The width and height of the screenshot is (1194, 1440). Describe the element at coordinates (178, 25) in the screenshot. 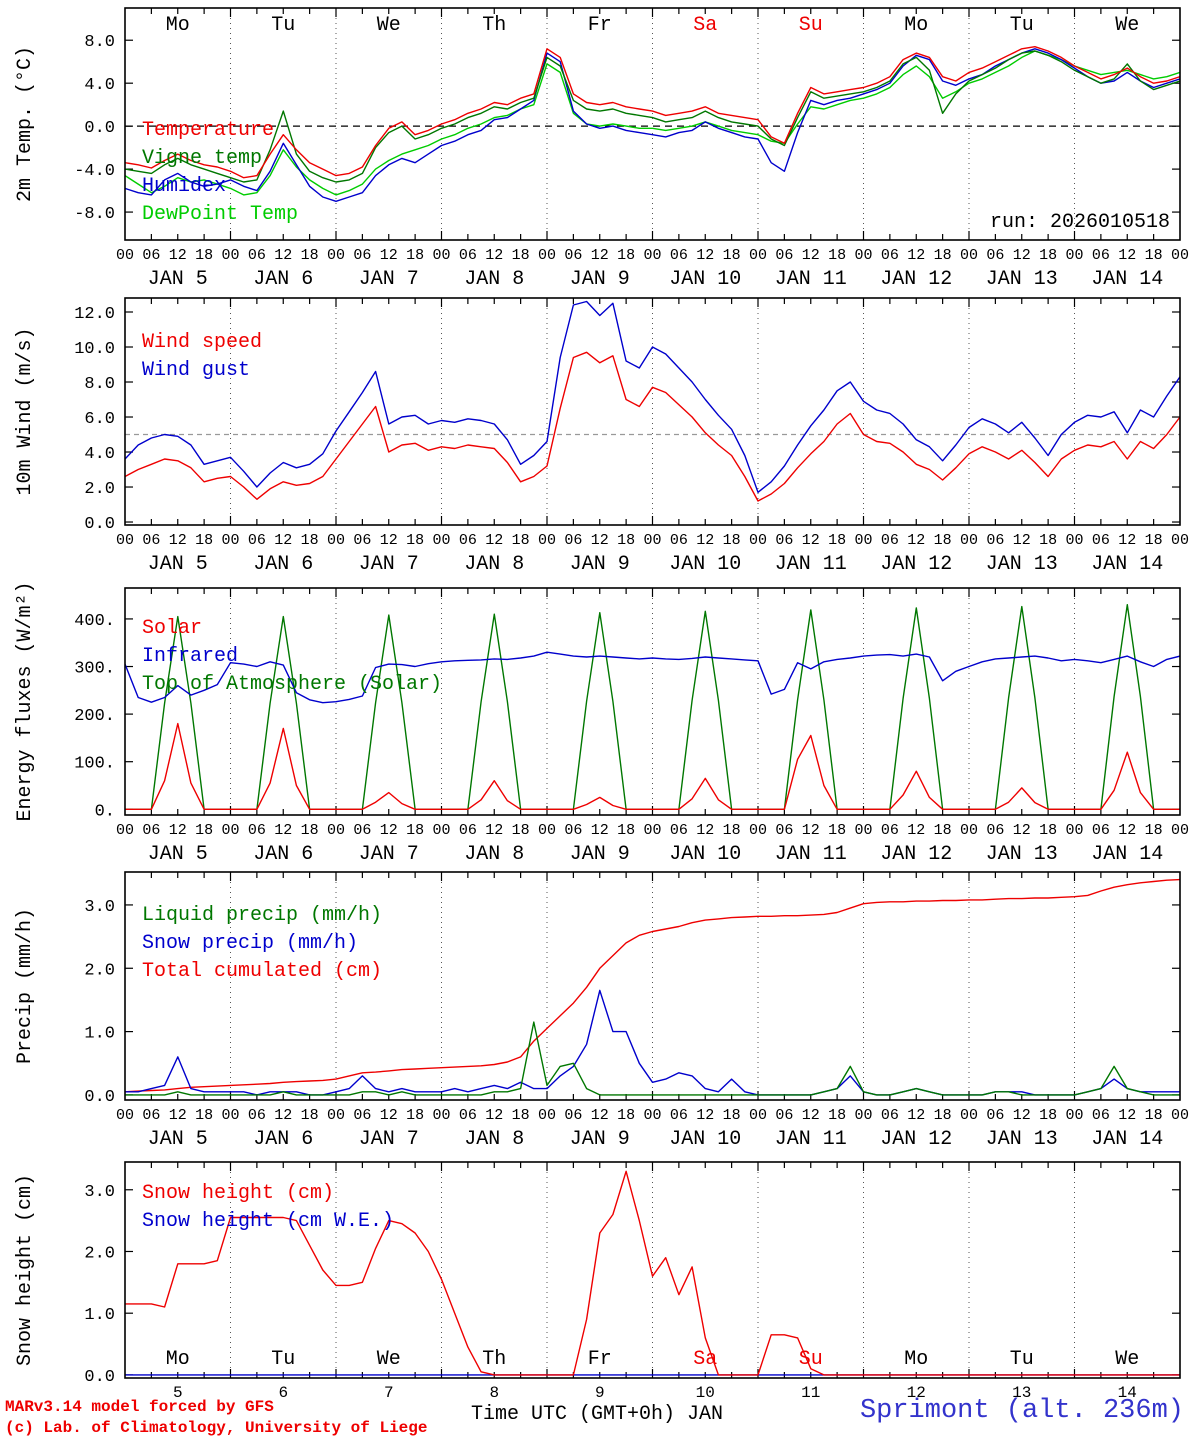

I see `weekday-label: Mo` at that location.